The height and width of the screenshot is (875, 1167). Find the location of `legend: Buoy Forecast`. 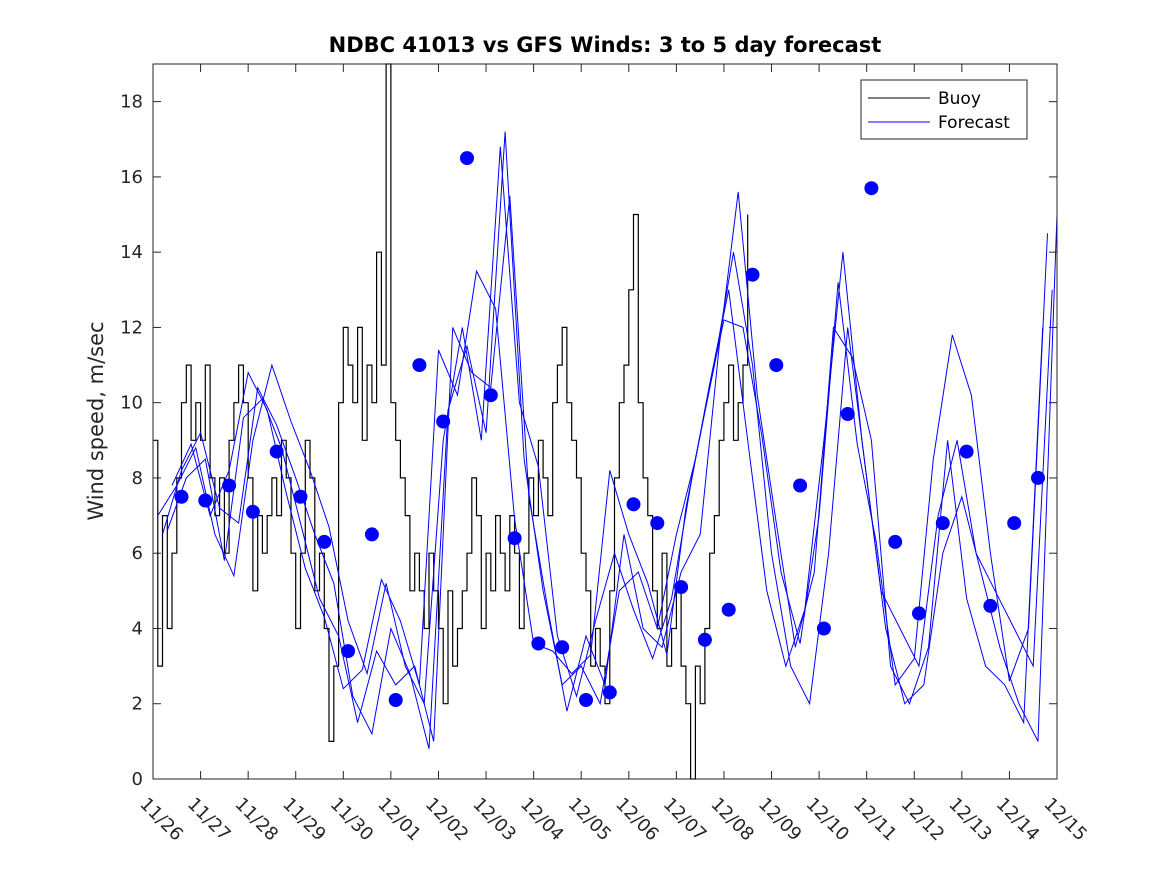

legend: Buoy Forecast is located at coordinates (944, 109).